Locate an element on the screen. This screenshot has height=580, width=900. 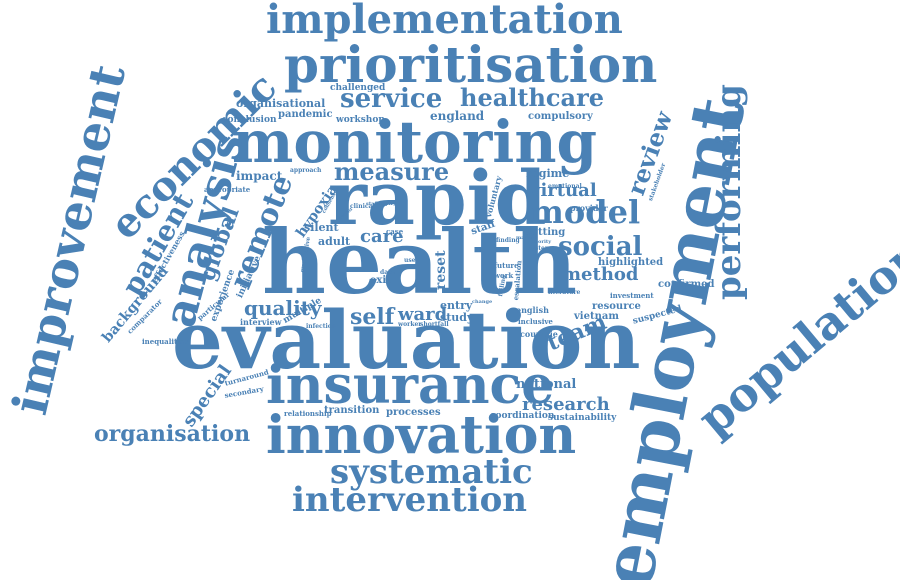
word-virtual: virtual is located at coordinates (563, 190).